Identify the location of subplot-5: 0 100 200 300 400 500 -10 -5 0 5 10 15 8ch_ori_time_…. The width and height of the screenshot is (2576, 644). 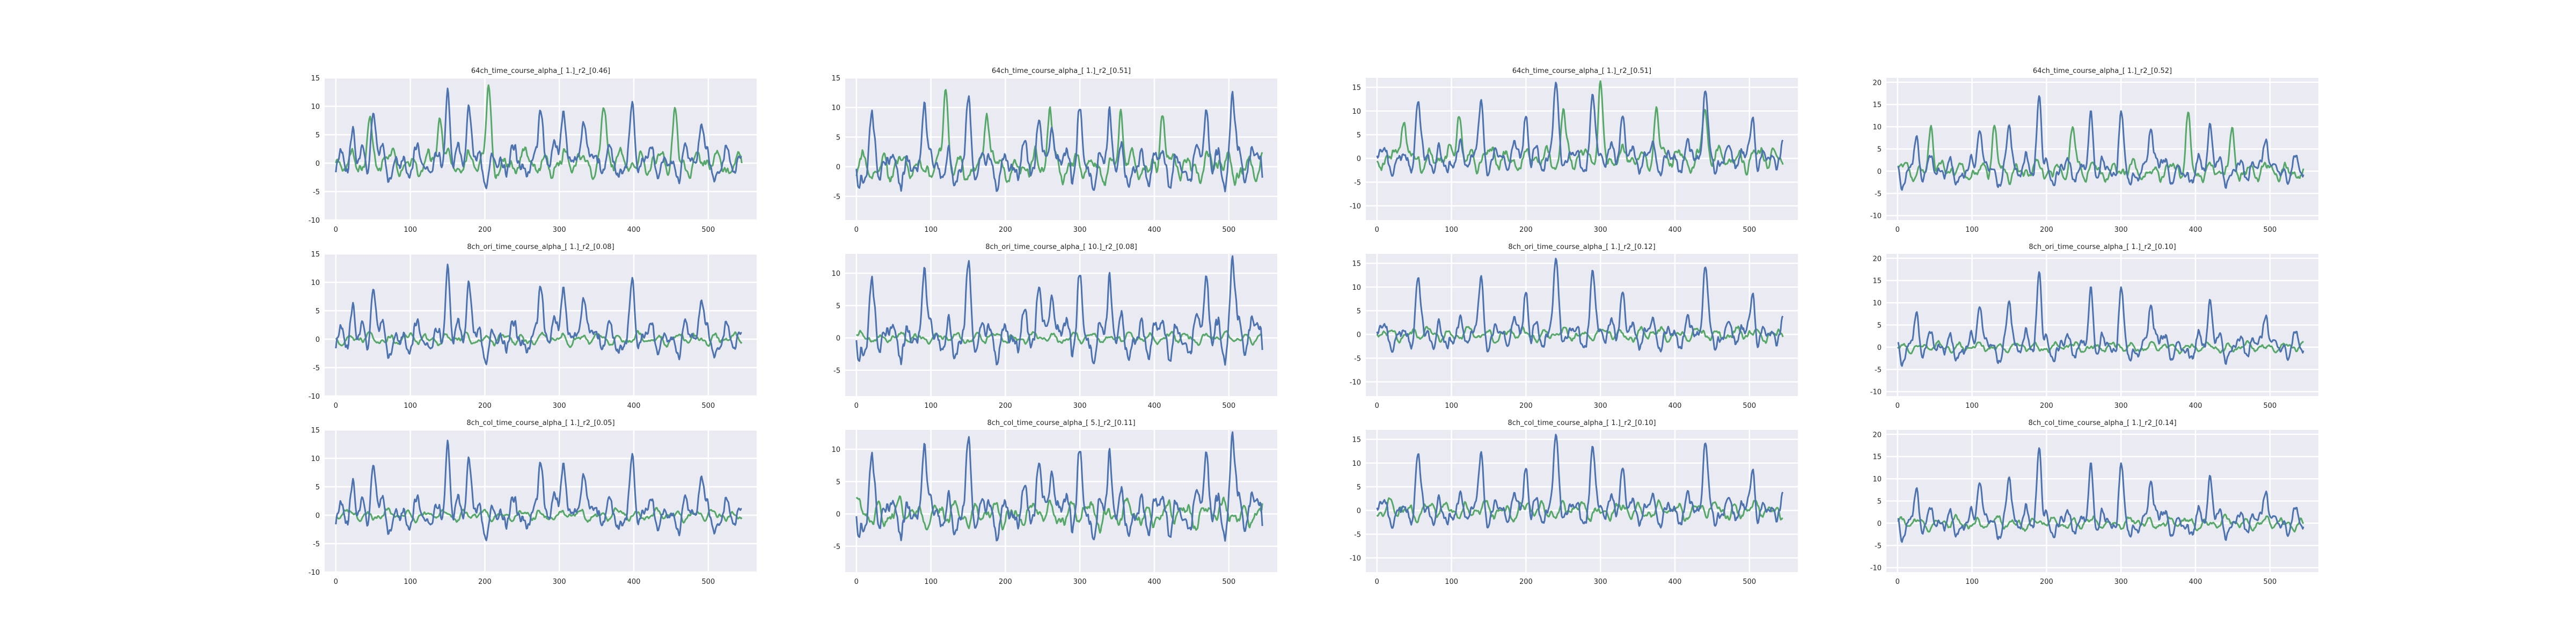
(533, 326).